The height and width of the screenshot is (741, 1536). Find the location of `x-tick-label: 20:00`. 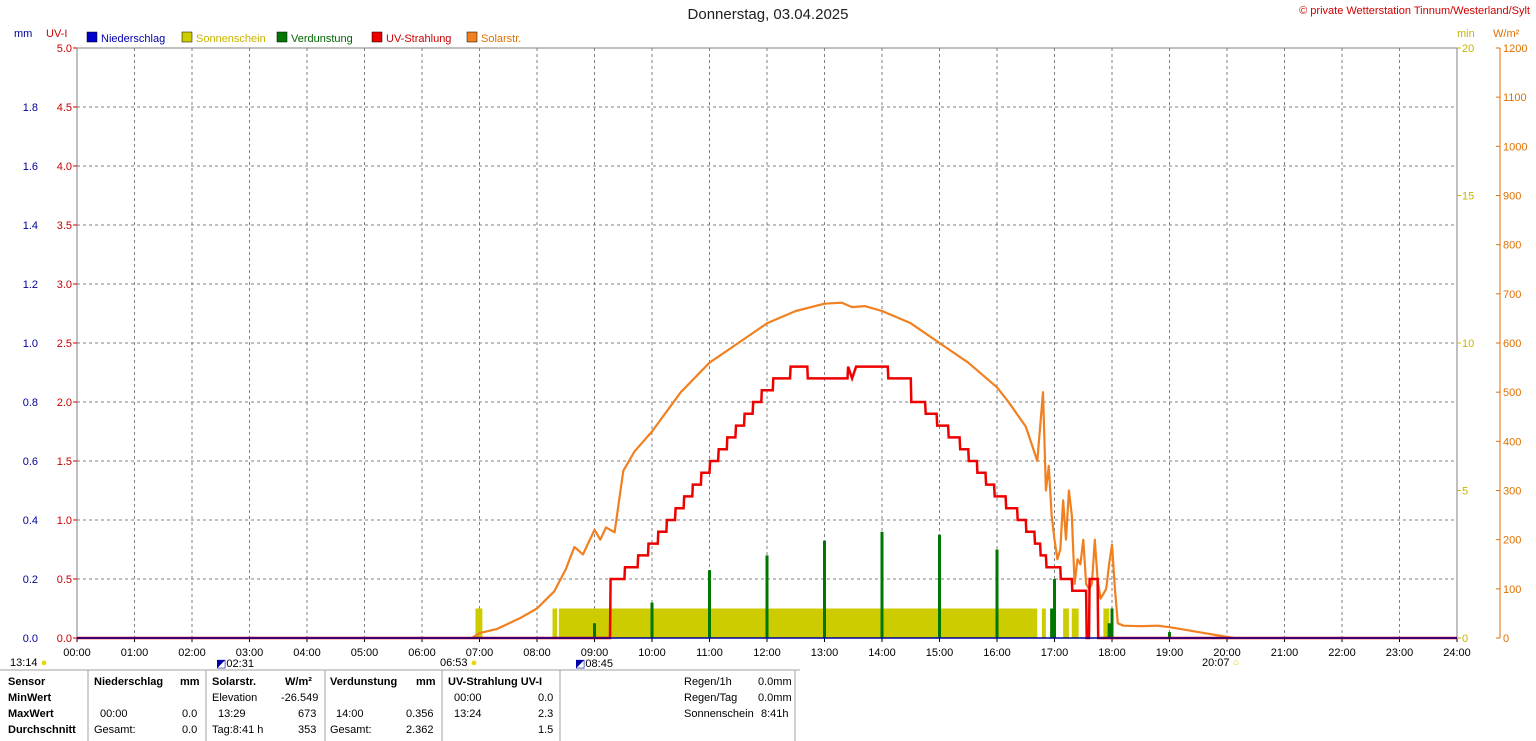

x-tick-label: 20:00 is located at coordinates (1227, 653).